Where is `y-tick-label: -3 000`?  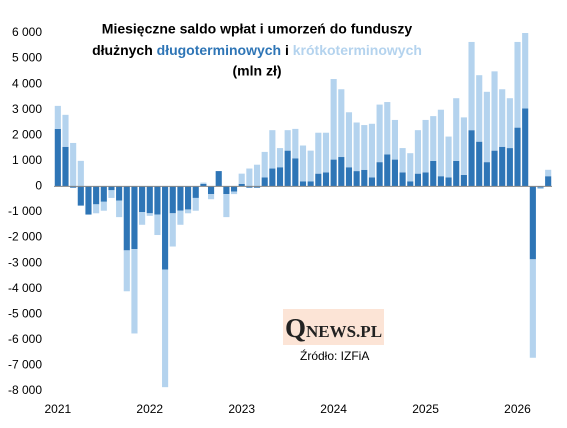 y-tick-label: -3 000 is located at coordinates (25, 262).